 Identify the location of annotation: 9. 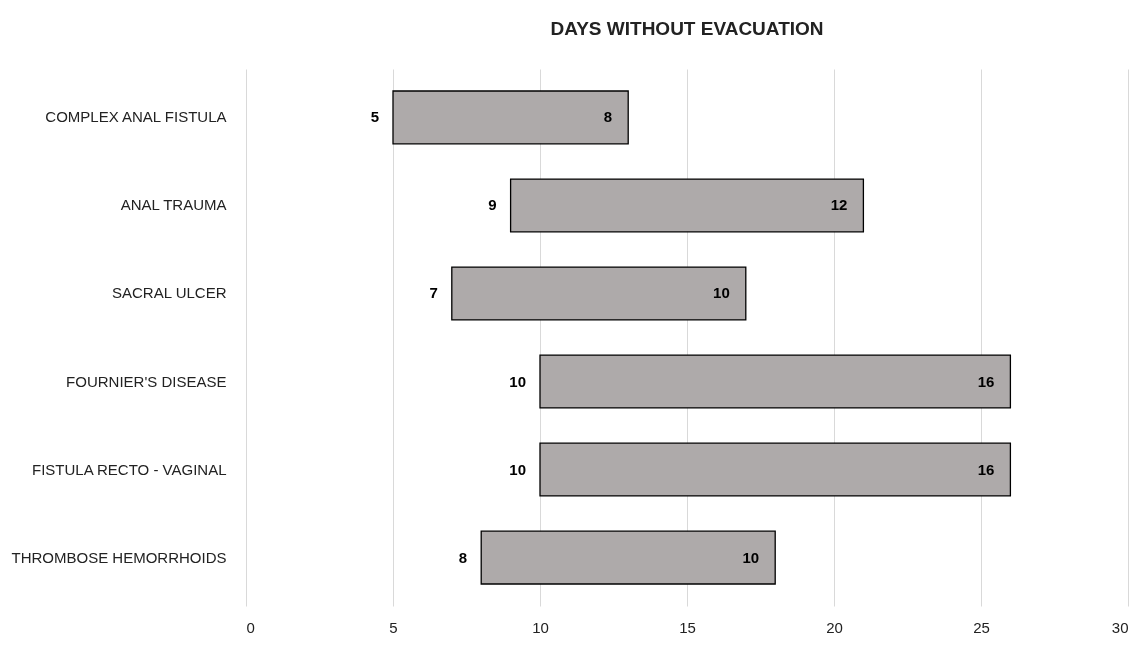
(492, 205).